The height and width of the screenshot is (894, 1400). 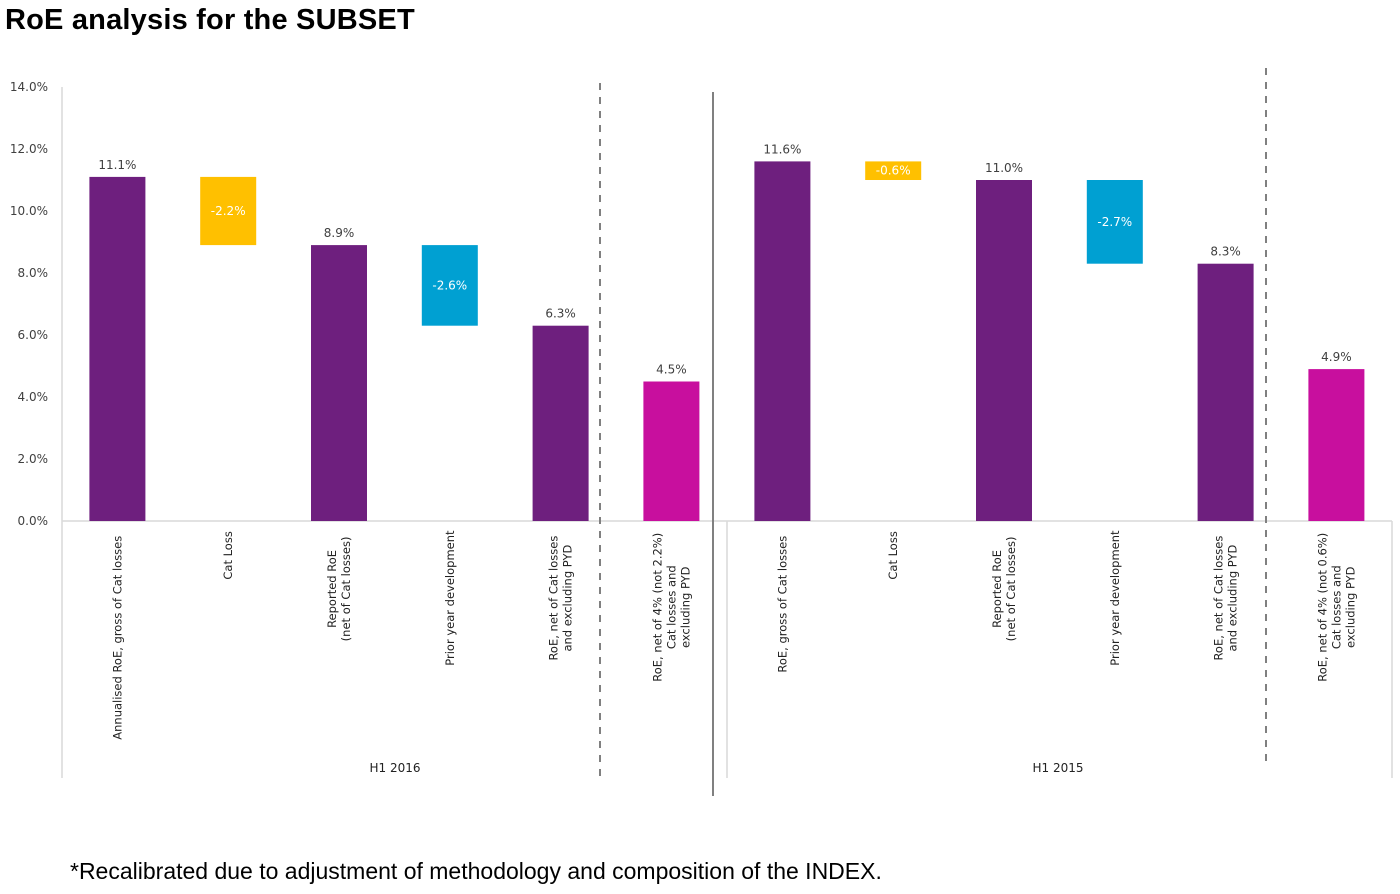 What do you see at coordinates (33, 397) in the screenshot?
I see `y-tick-label: 4.0%` at bounding box center [33, 397].